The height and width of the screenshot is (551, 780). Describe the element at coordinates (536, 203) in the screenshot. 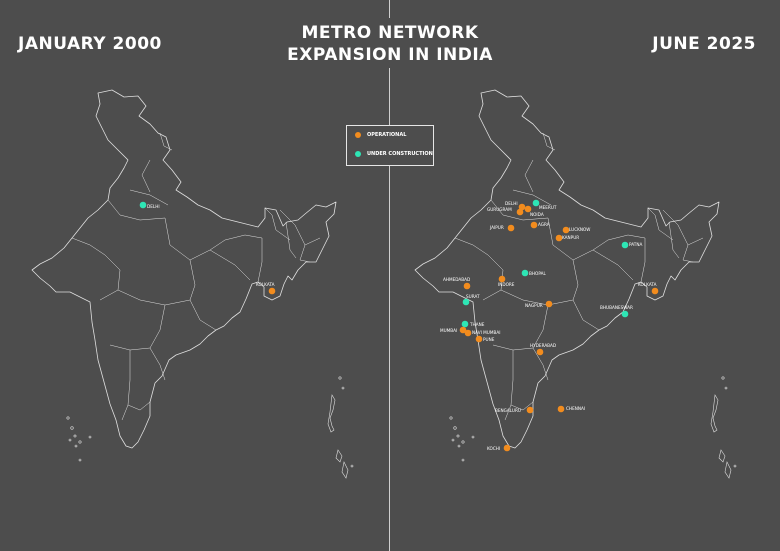

I see `city-2025-marker-meerut` at that location.